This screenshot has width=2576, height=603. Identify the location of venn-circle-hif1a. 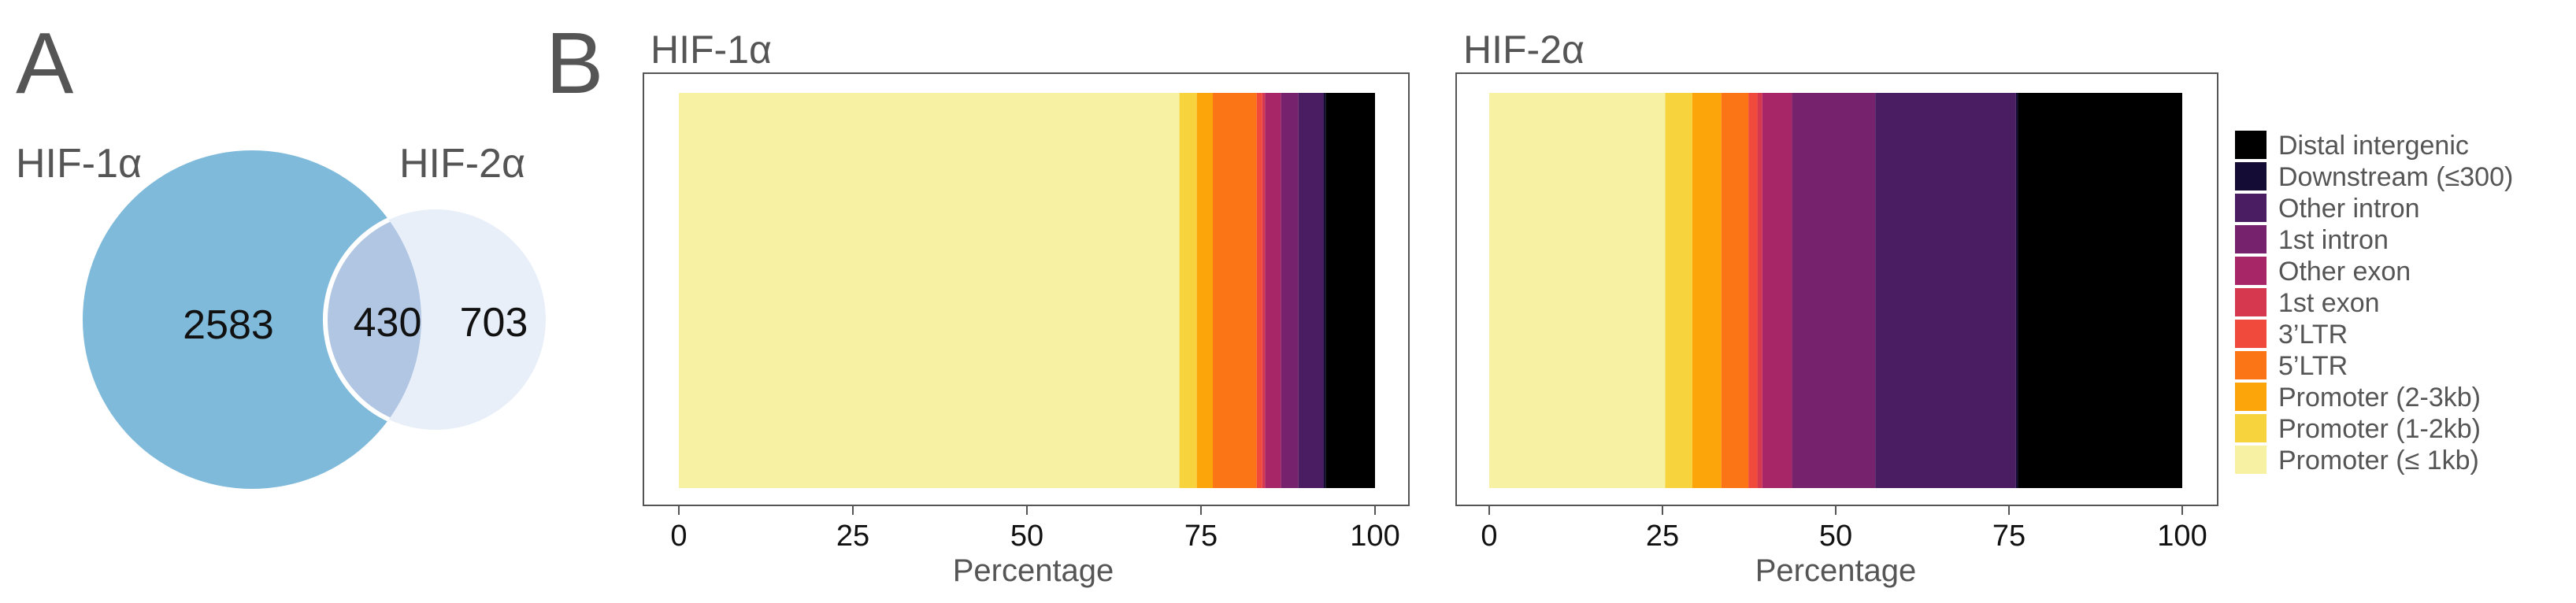
(252, 319).